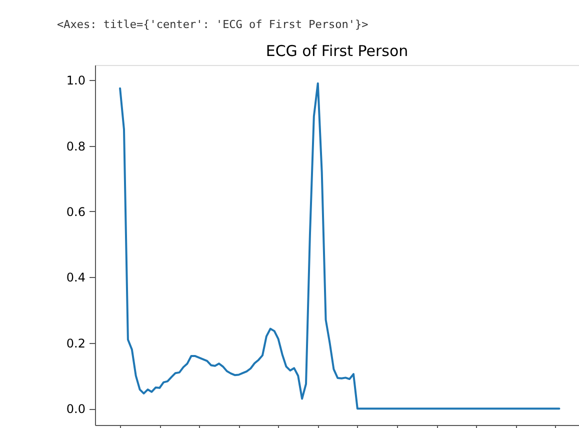 This screenshot has height=428, width=579. Describe the element at coordinates (76, 277) in the screenshot. I see `y-tick-label: 0.4` at that location.